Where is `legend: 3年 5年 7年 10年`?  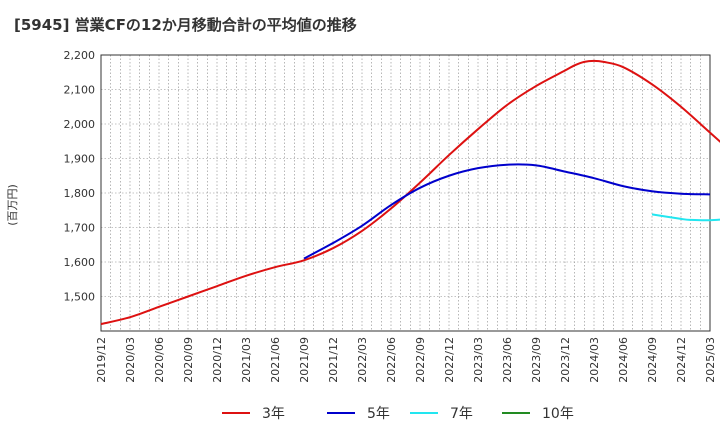
legend: 3年 5年 7年 10年 is located at coordinates (398, 414).